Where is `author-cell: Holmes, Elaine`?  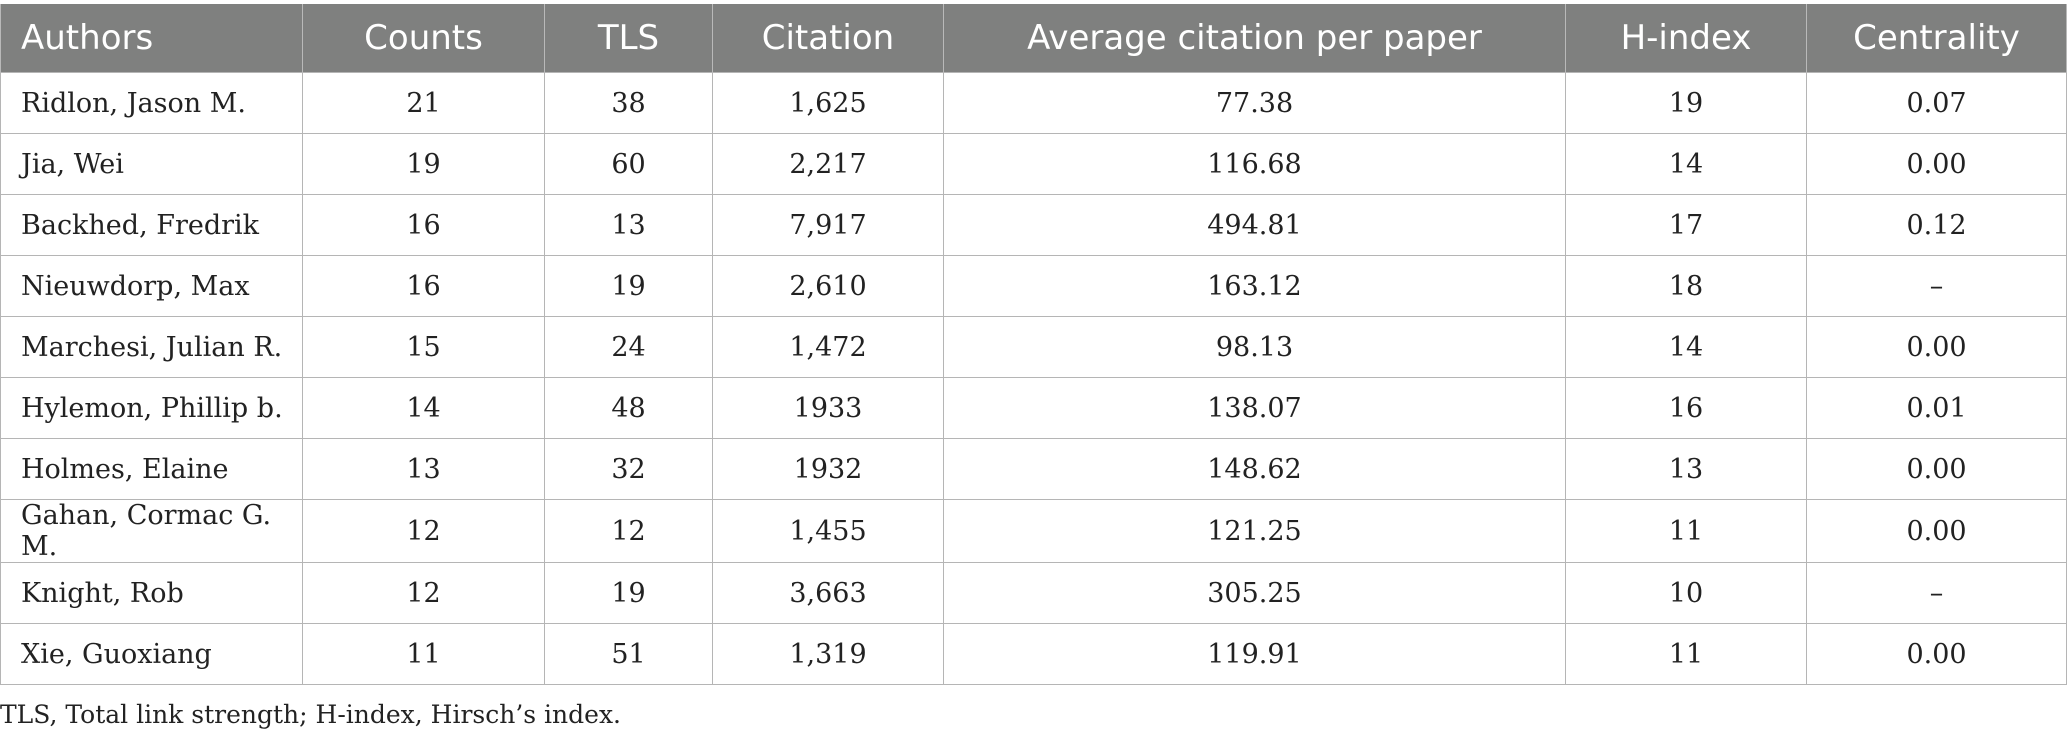 author-cell: Holmes, Elaine is located at coordinates (151, 469).